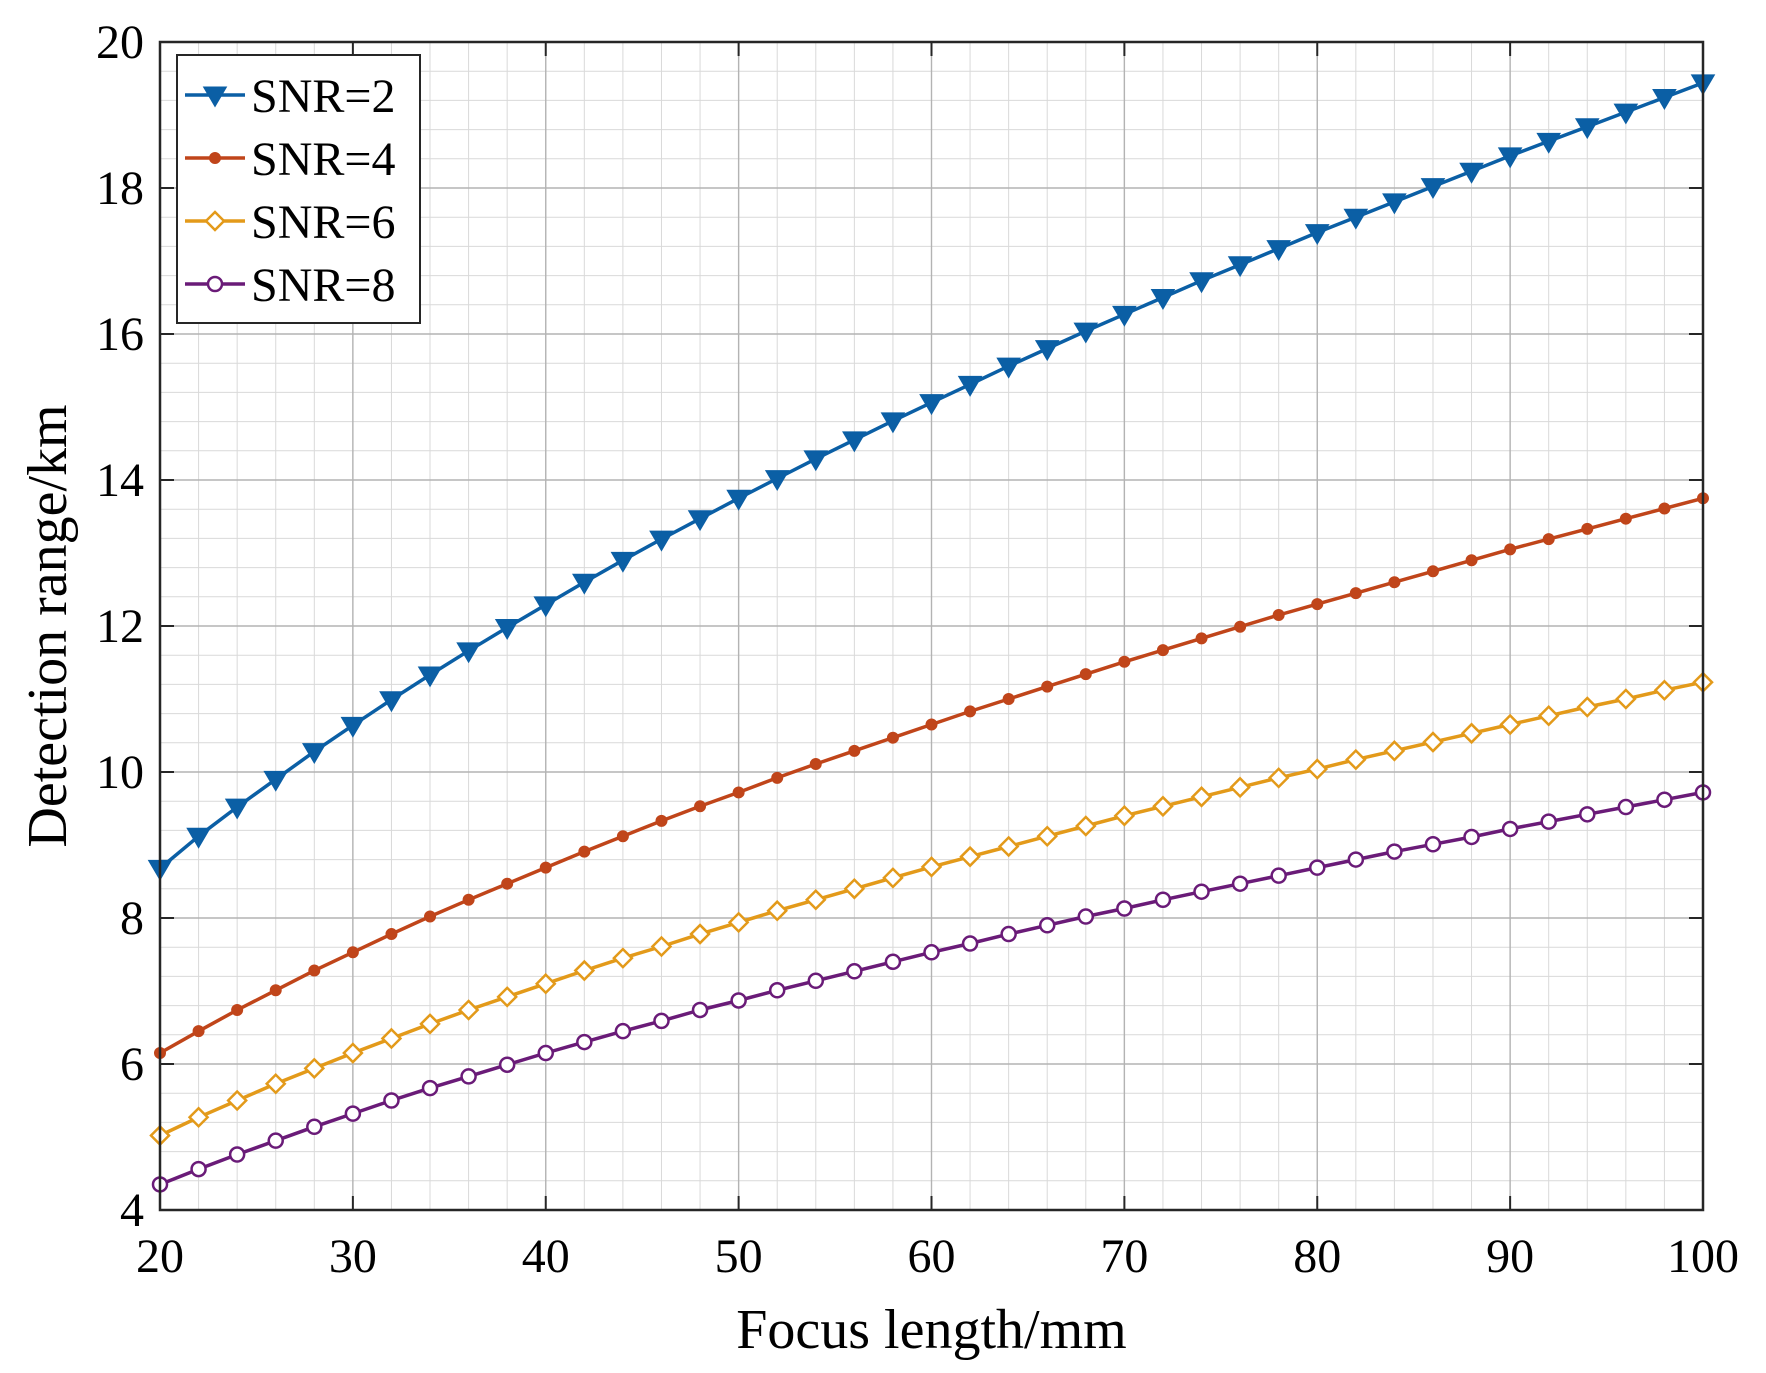 The width and height of the screenshot is (1766, 1373). I want to click on legend-item-snr-4: SNR=4, so click(290, 159).